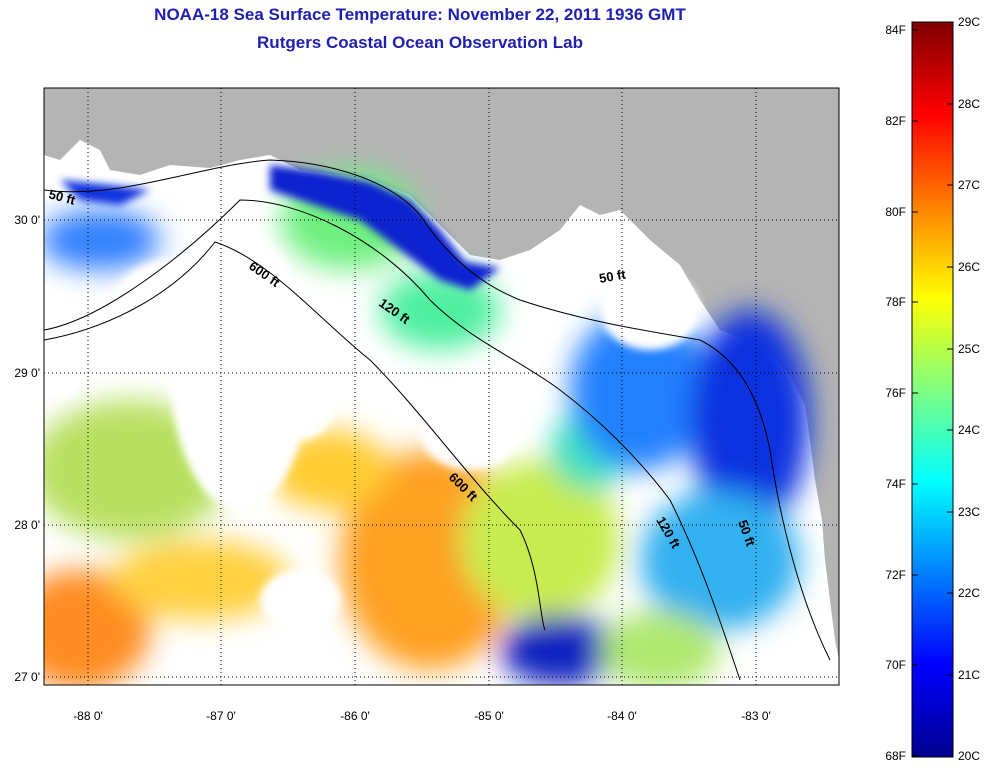 The image size is (992, 770). I want to click on lat-tick: 27 0', so click(27, 677).